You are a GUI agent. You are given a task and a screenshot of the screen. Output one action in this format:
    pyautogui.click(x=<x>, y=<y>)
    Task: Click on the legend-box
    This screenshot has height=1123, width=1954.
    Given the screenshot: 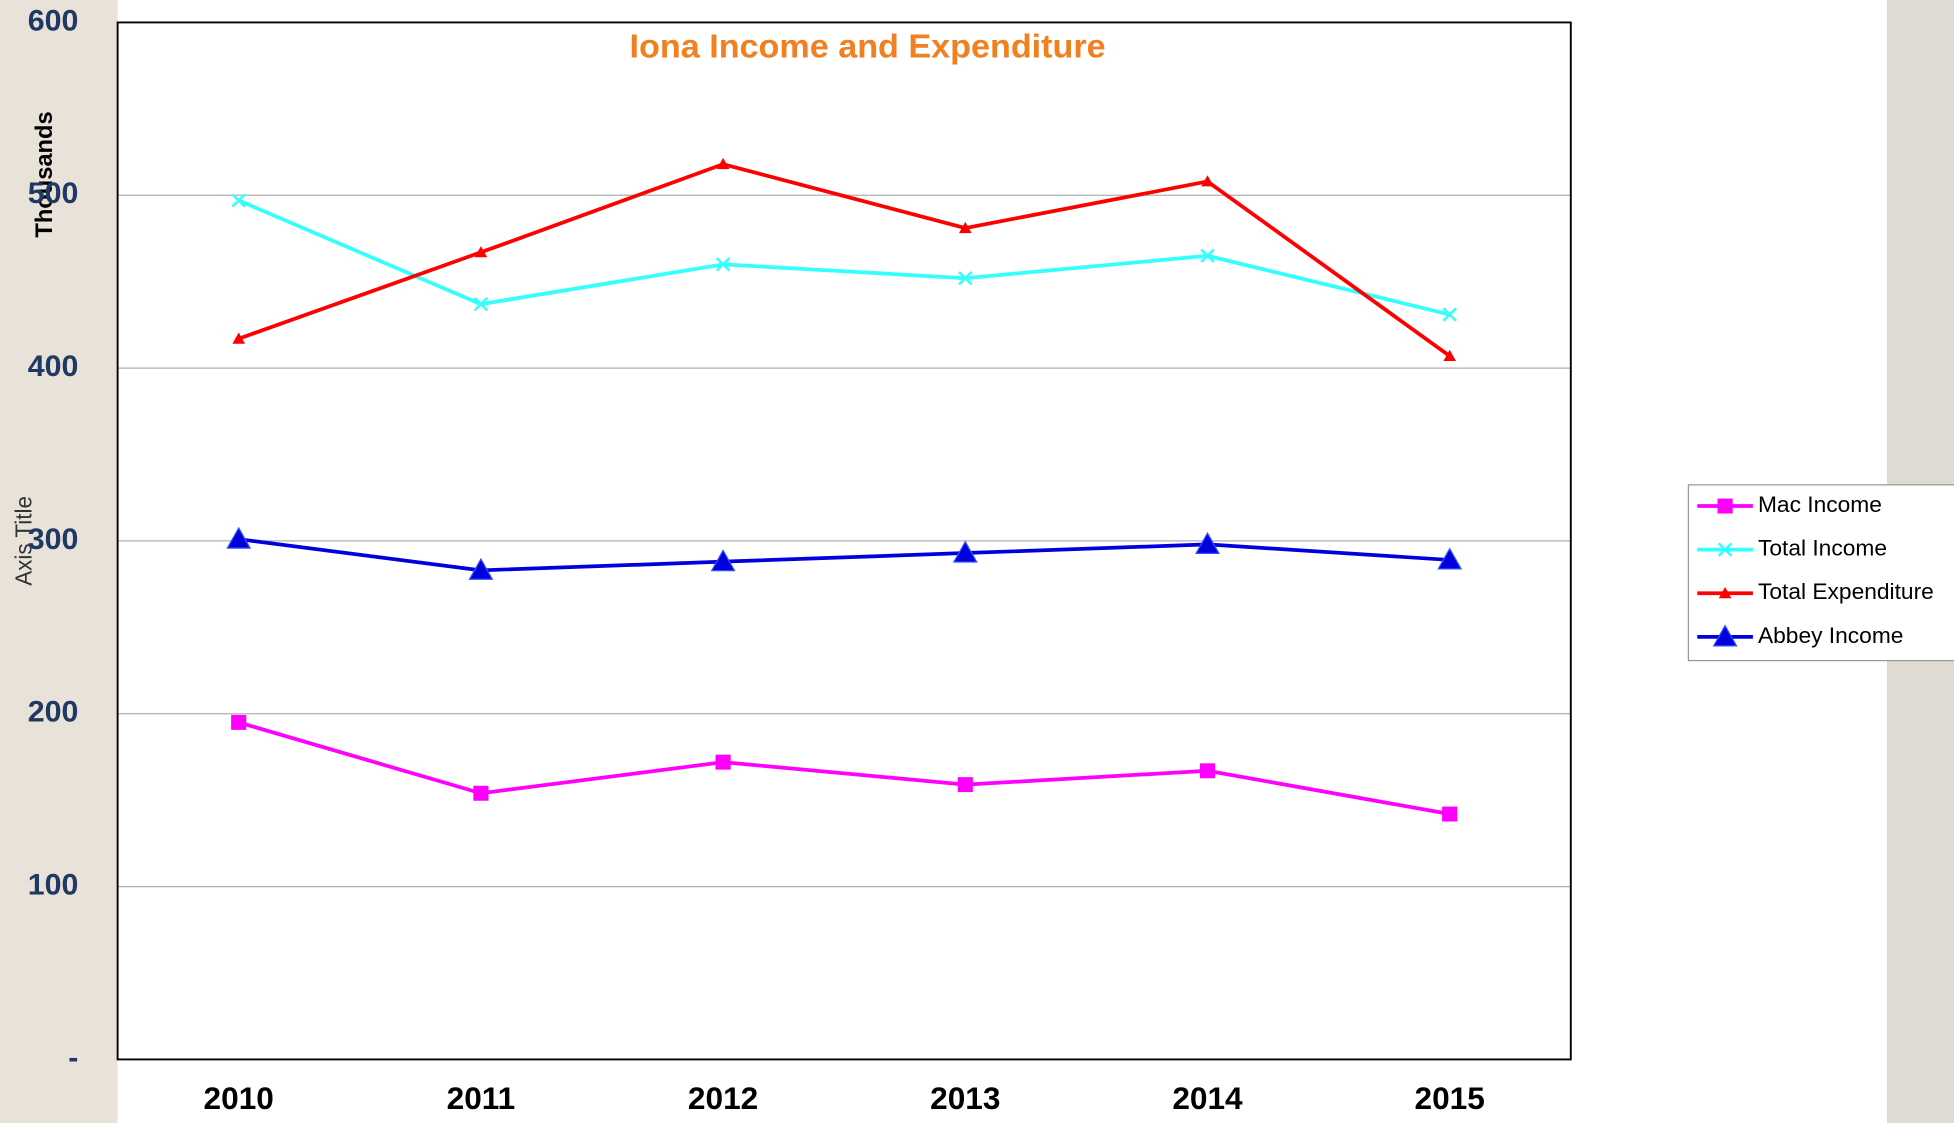 What is the action you would take?
    pyautogui.click(x=1820, y=573)
    